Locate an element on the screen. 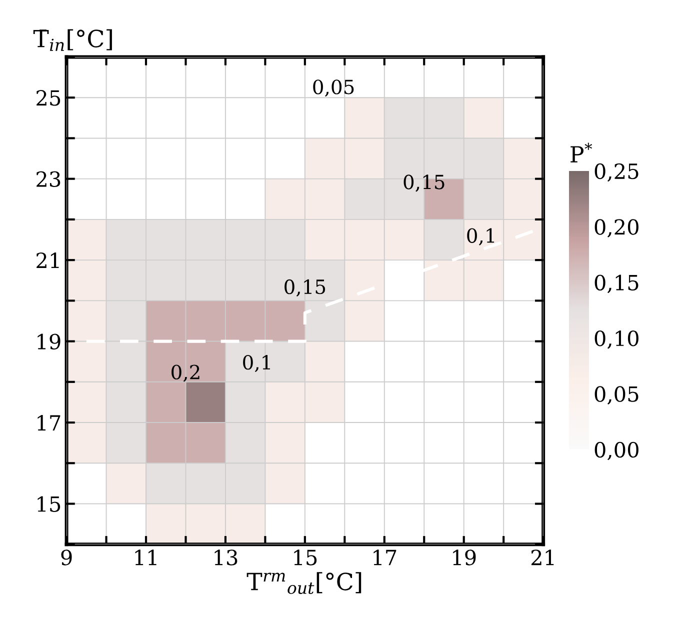  x-axis-title: T$^{rm}$$_{out}$[°C] is located at coordinates (304, 583).